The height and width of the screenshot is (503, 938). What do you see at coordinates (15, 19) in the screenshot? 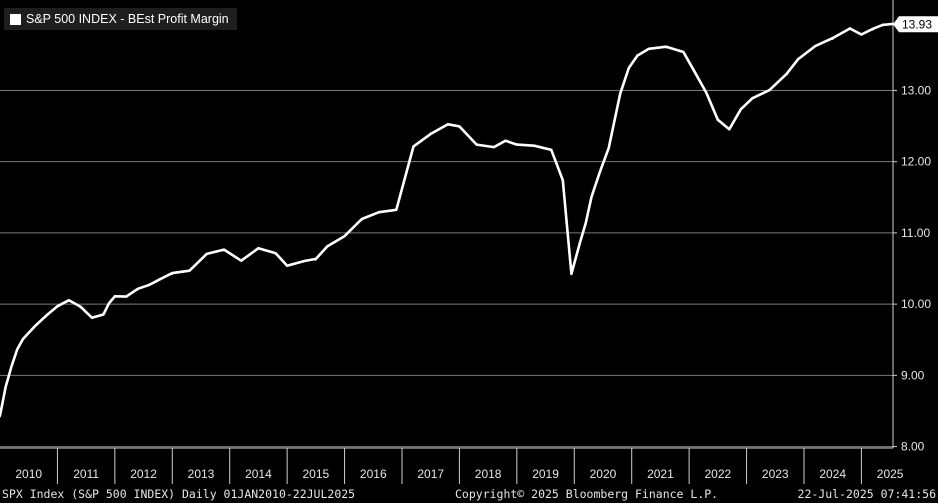
I see `legend-swatch` at bounding box center [15, 19].